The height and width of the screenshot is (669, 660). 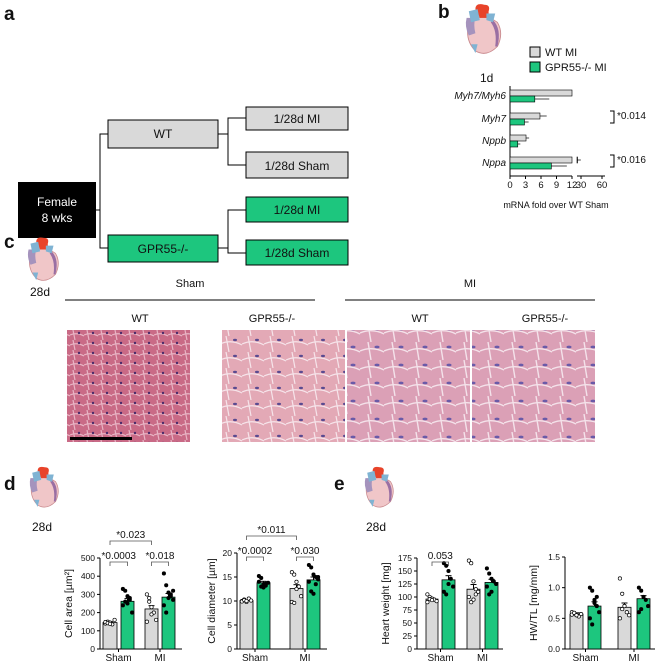 I want to click on root-line1: Female, so click(x=57, y=202).